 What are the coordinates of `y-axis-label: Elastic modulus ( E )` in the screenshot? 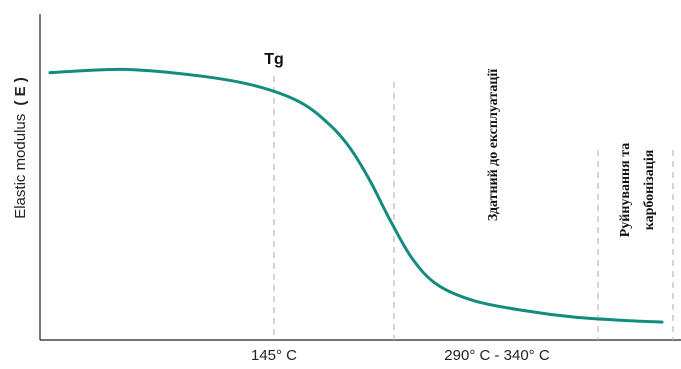 It's located at (20, 148).